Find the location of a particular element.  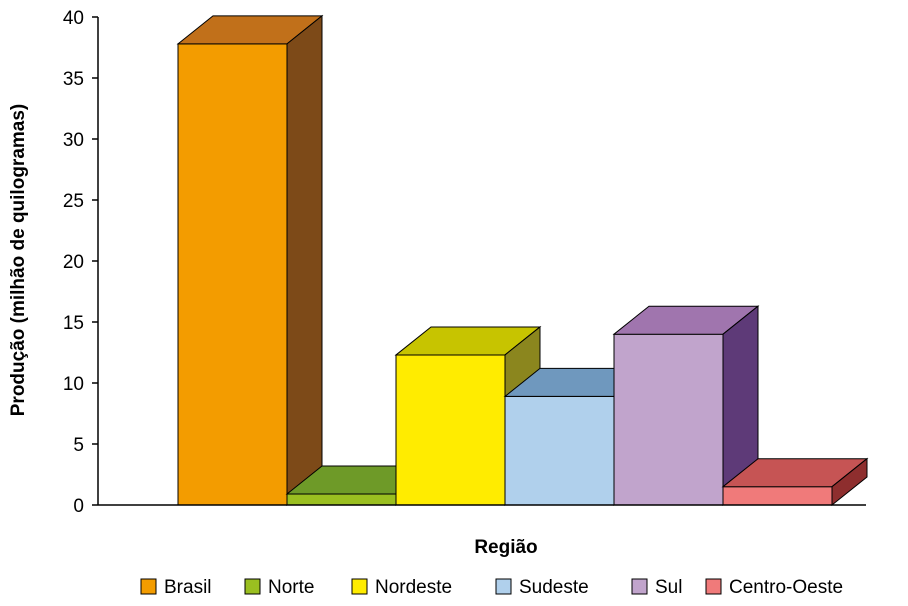

y-tick-label: 35 is located at coordinates (73, 79).